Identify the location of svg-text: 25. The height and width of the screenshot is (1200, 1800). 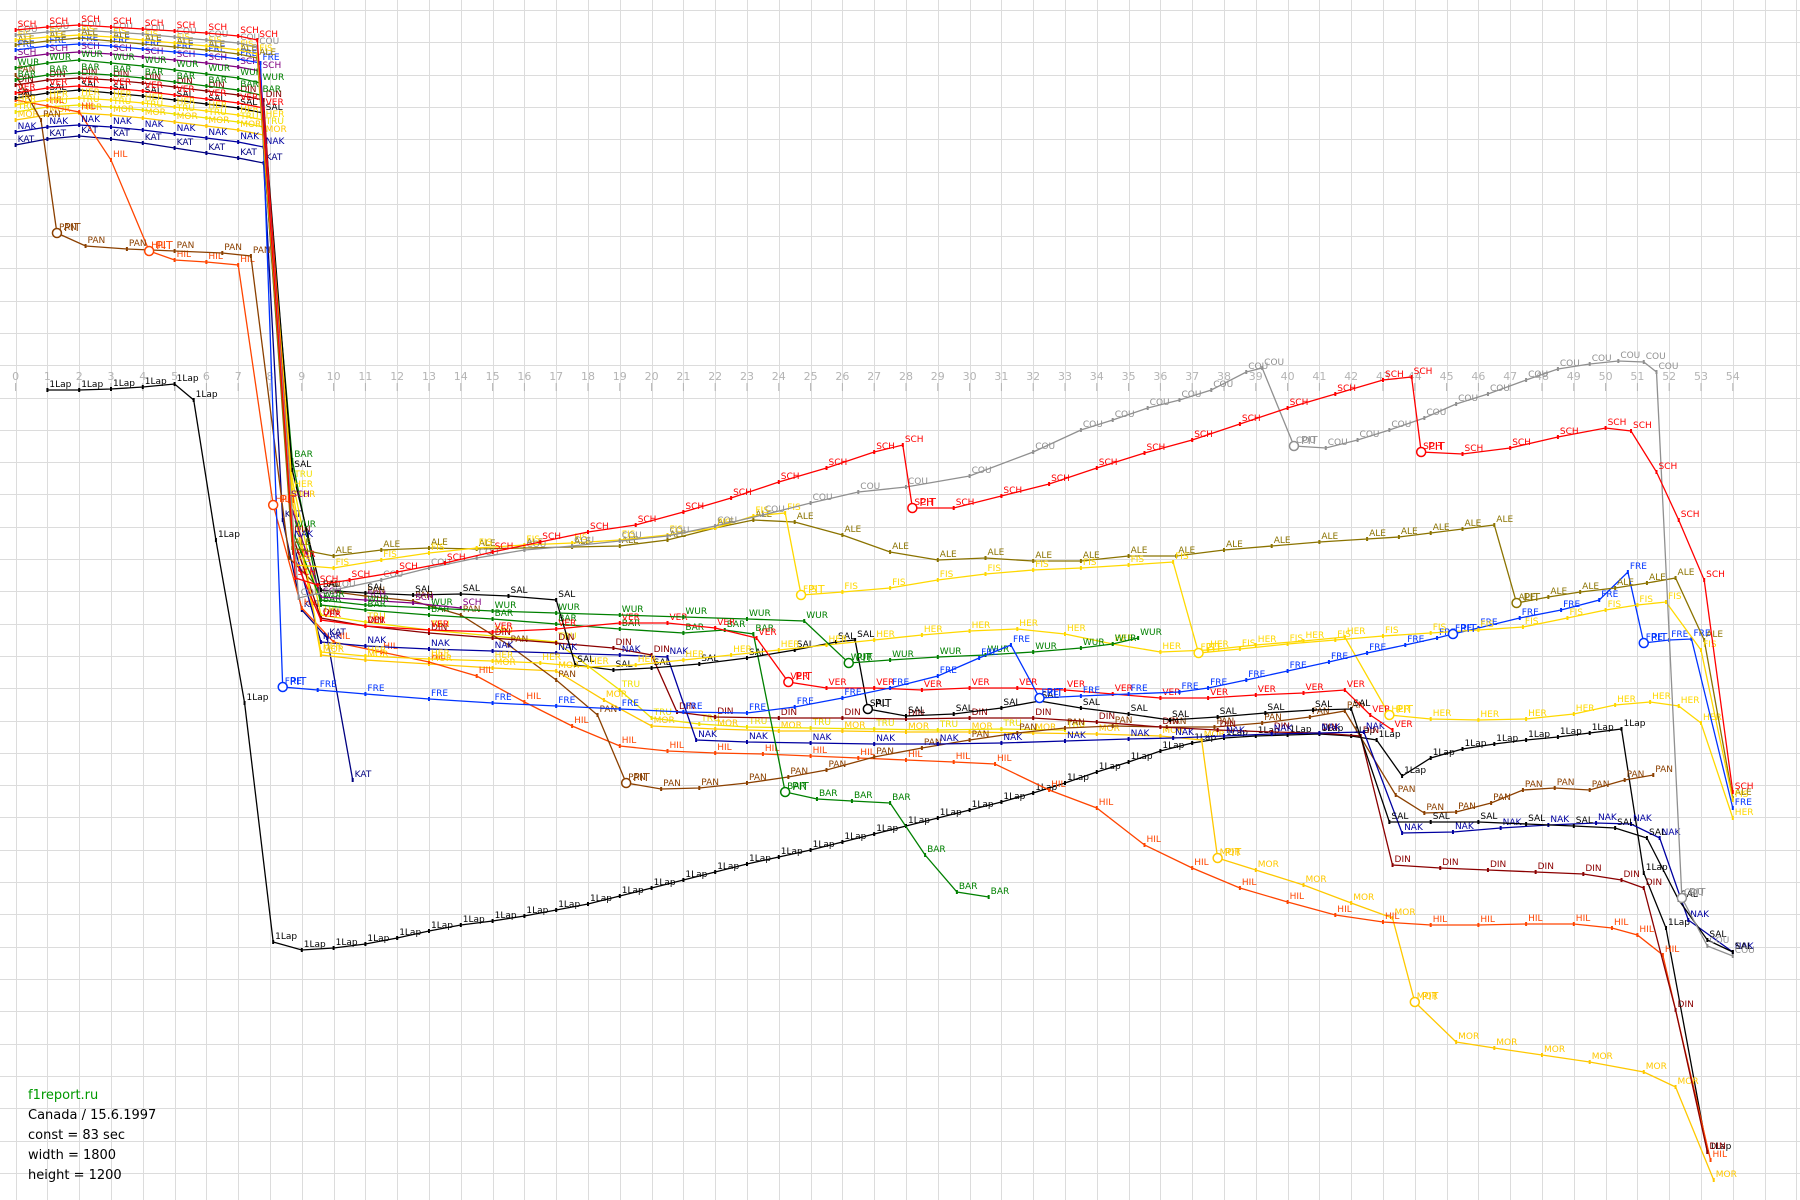
(811, 376).